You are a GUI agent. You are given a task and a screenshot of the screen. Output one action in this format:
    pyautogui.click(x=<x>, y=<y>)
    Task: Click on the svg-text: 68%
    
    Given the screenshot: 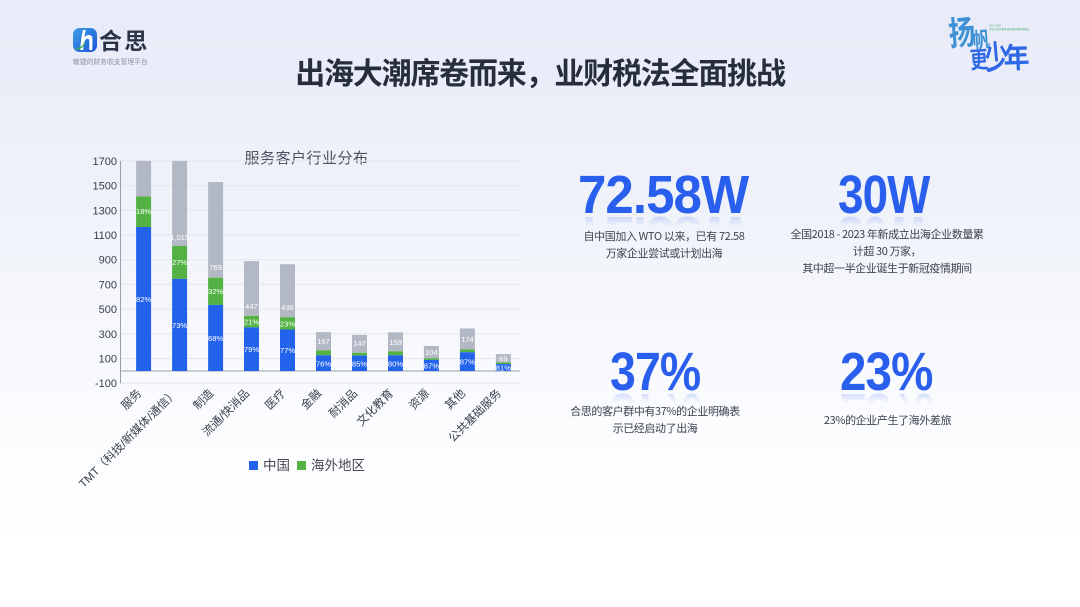 What is the action you would take?
    pyautogui.click(x=215, y=338)
    